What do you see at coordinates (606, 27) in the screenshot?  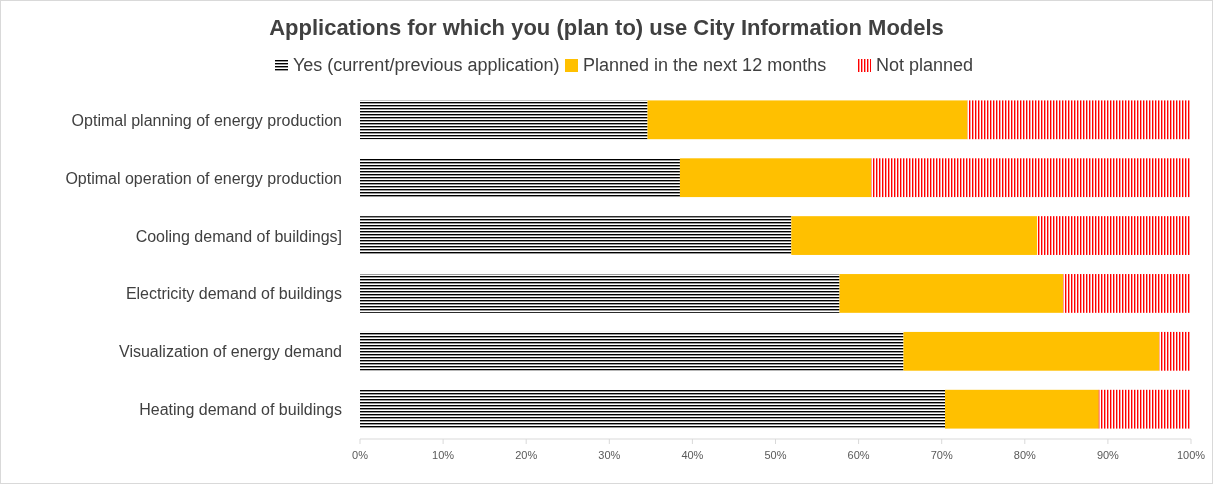 I see `chart-title: Applications for which you (plan to) use City Information Models` at bounding box center [606, 27].